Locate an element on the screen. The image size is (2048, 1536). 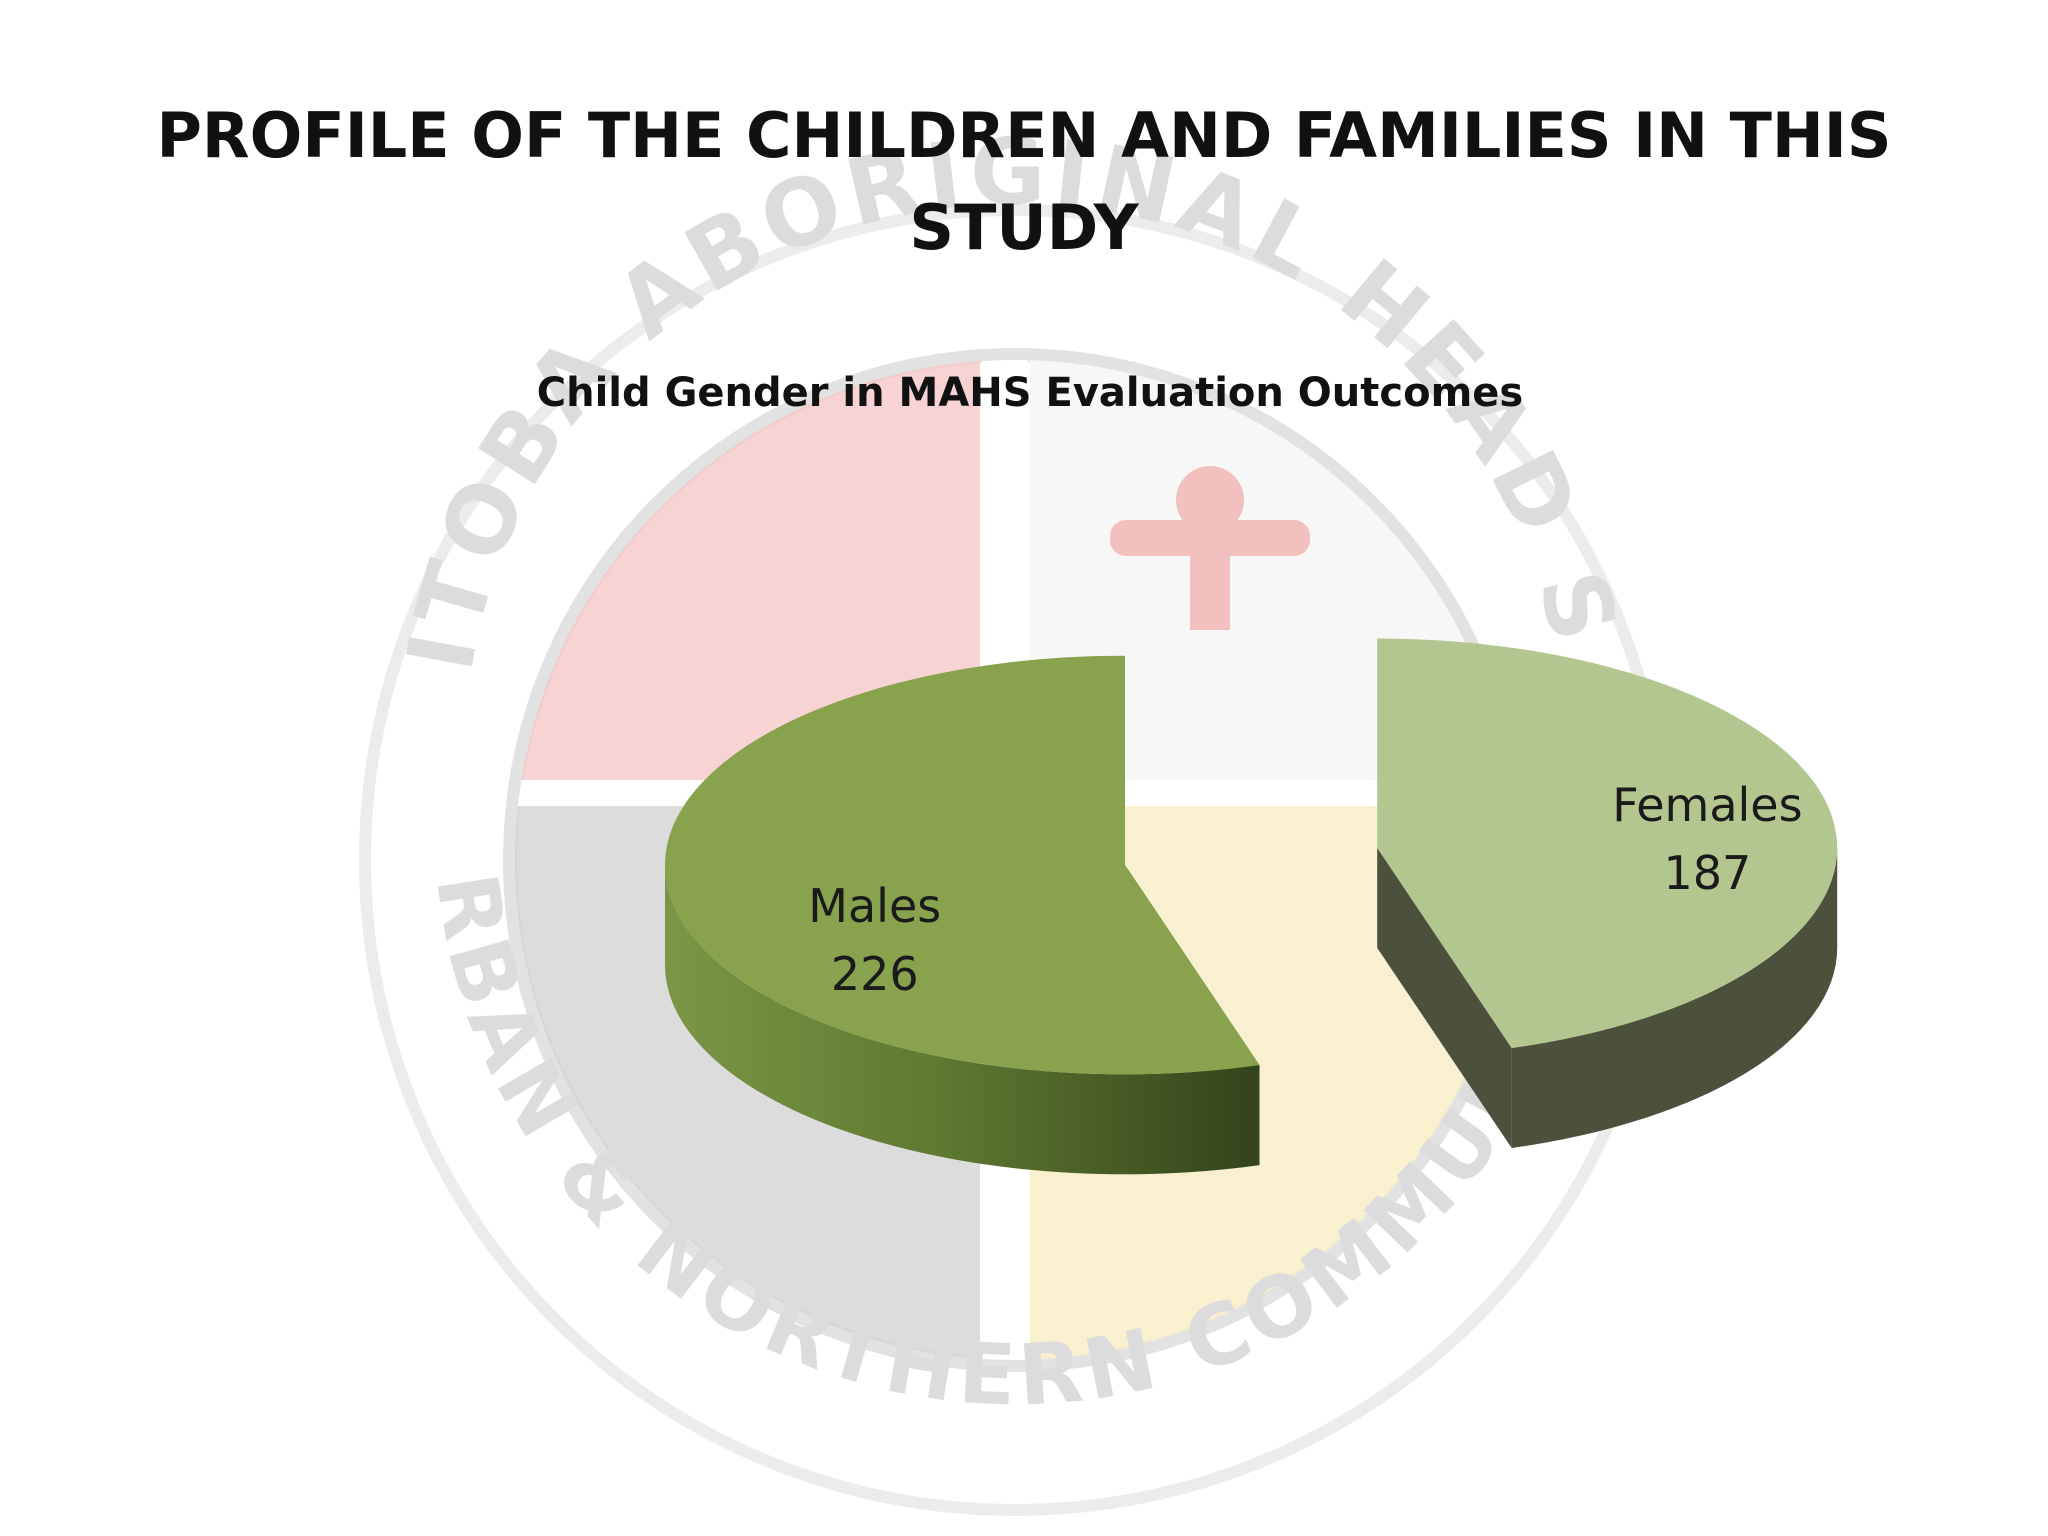
chart-title: Child Gender in MAHS Evaluation Outcomes is located at coordinates (1030, 393).